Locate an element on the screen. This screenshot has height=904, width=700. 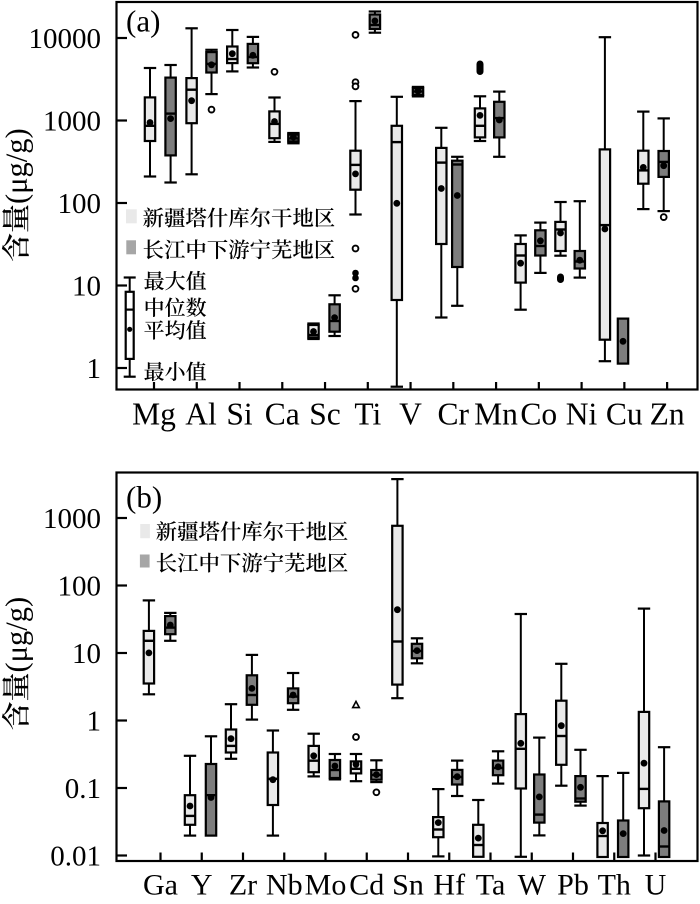
svg-text: Ta is located at coordinates (491, 885).